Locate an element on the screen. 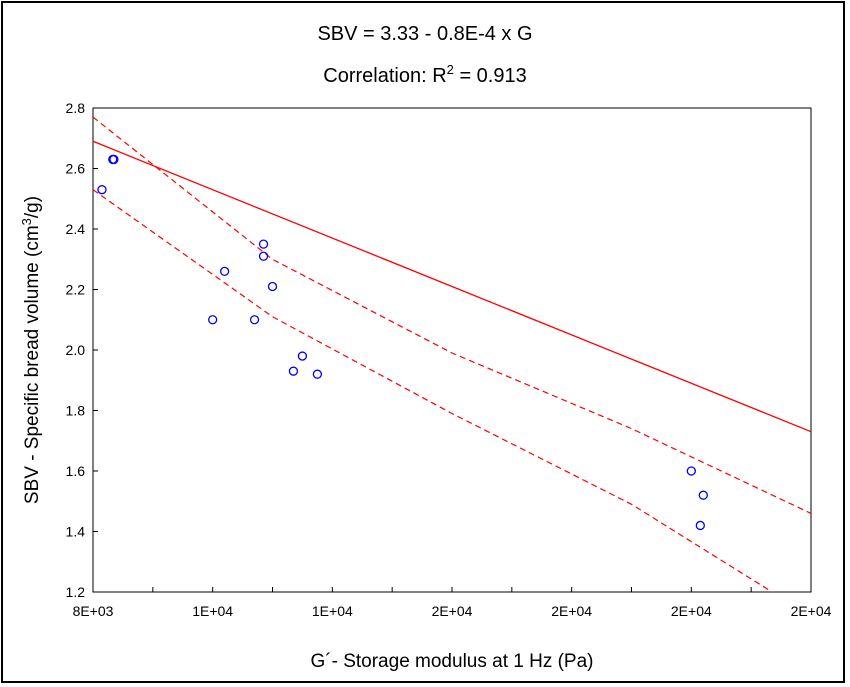 The width and height of the screenshot is (850, 687). y-axis: 1.2 1.4 1.6 1.8 2.0 2.2 2.4 2.6 2.8 is located at coordinates (82, 350).